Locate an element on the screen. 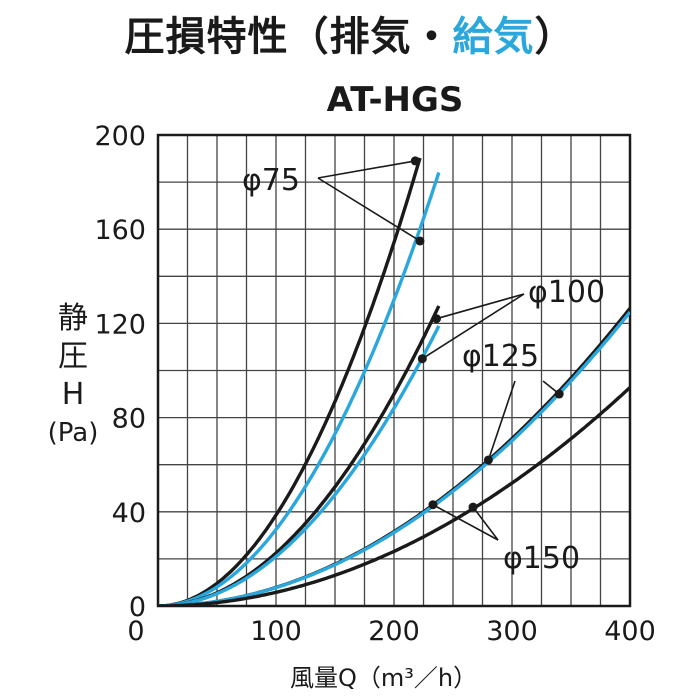 This screenshot has height=700, width=700. diameter-annotation-label: φ100 is located at coordinates (566, 292).